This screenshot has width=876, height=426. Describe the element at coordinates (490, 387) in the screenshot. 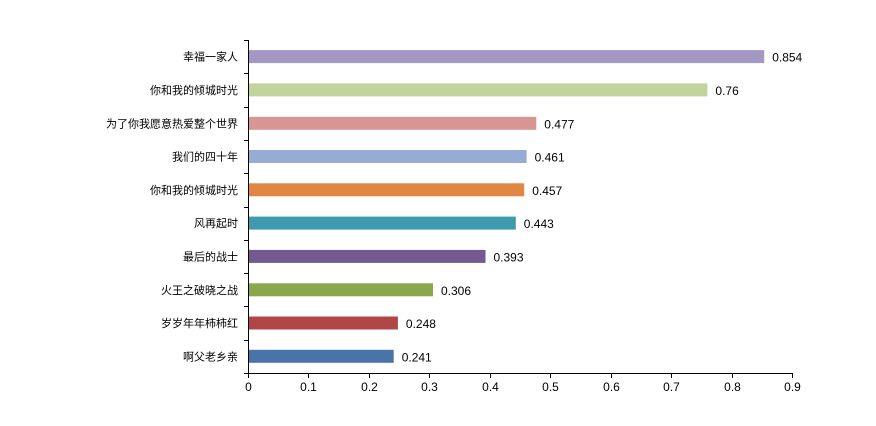

I see `x-tick-label: 0.4` at that location.